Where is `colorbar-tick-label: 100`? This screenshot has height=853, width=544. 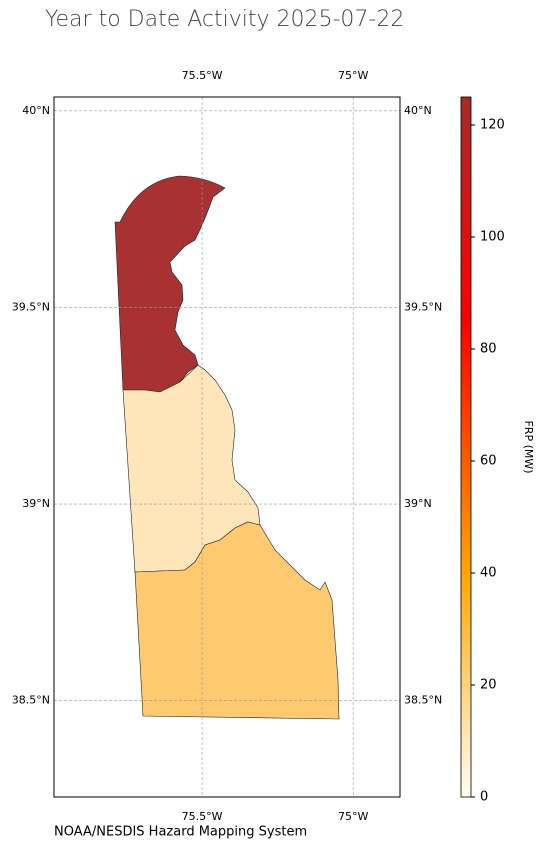
colorbar-tick-label: 100 is located at coordinates (492, 237).